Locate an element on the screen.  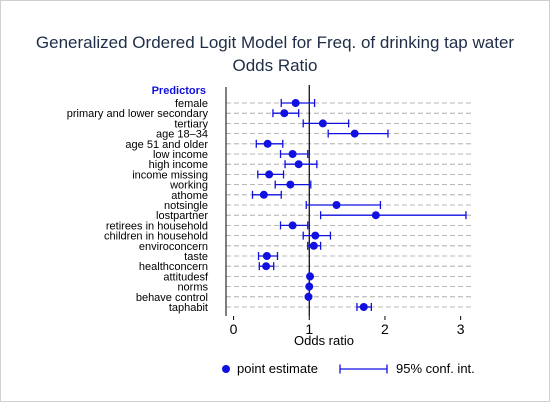
category-label: age 51 and older is located at coordinates (166, 145).